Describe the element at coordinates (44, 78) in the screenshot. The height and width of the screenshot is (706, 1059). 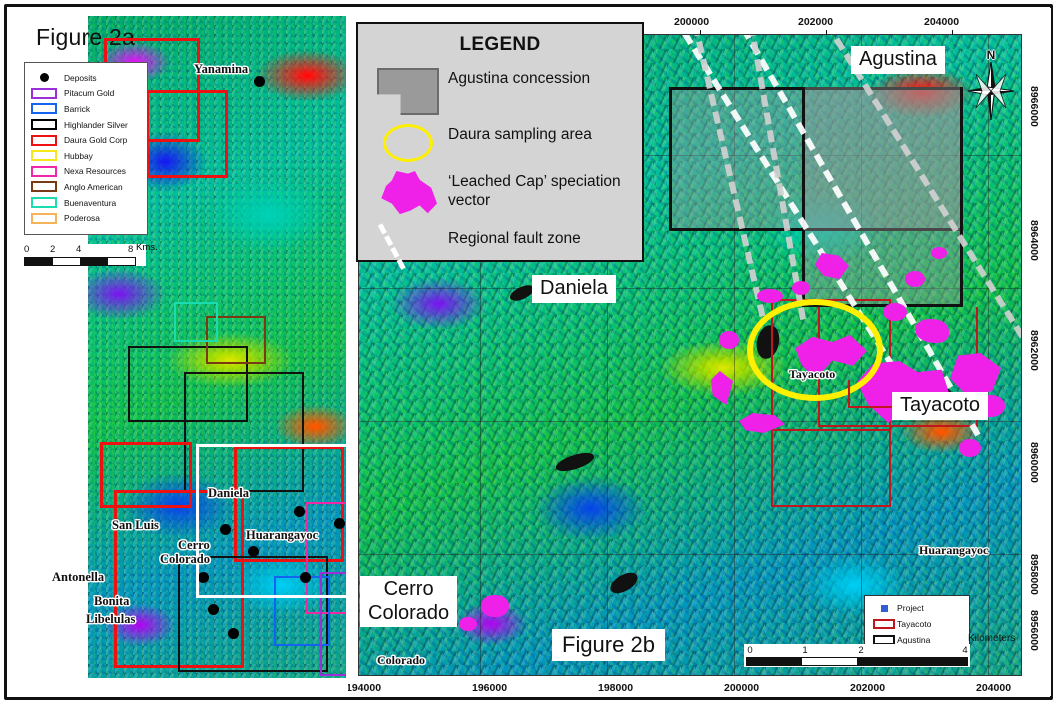
I see `deposits-dot-icon` at that location.